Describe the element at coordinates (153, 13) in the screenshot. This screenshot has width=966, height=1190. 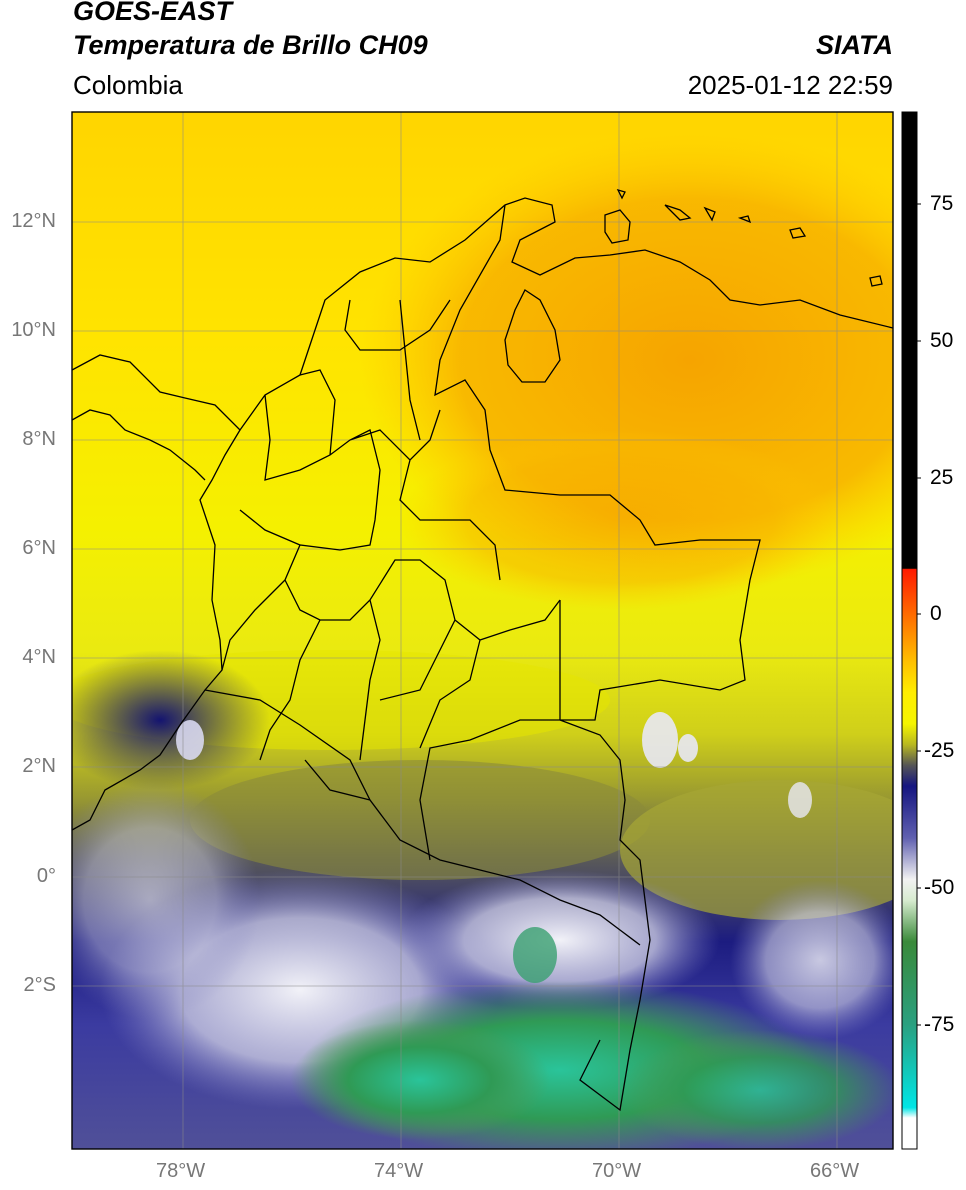
I see `satellite-title: GOES-EAST` at that location.